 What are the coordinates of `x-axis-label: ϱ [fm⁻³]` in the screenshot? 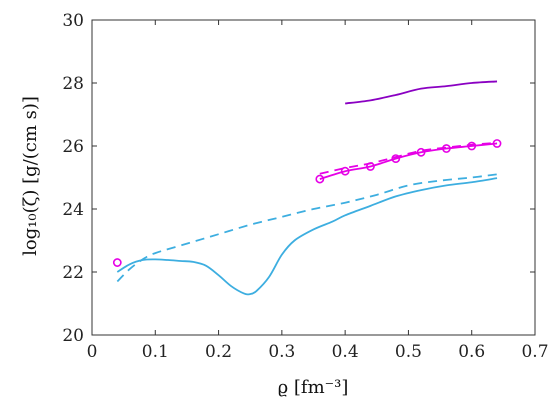 It's located at (313, 387).